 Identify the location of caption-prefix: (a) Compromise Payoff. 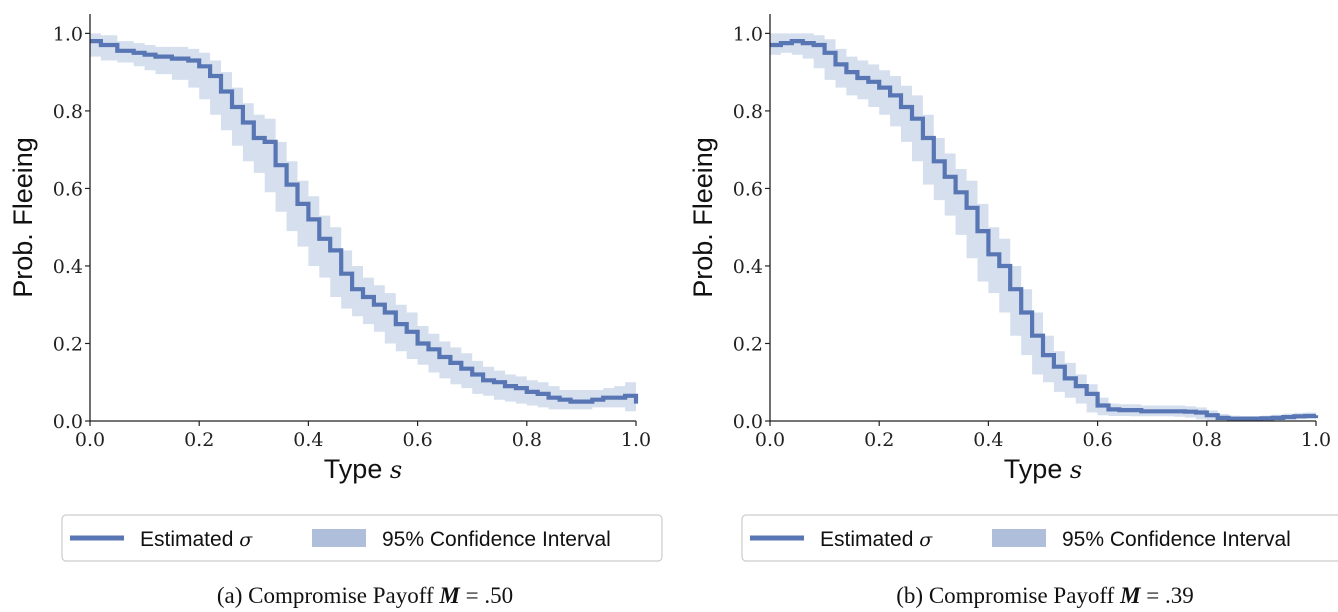
(328, 595).